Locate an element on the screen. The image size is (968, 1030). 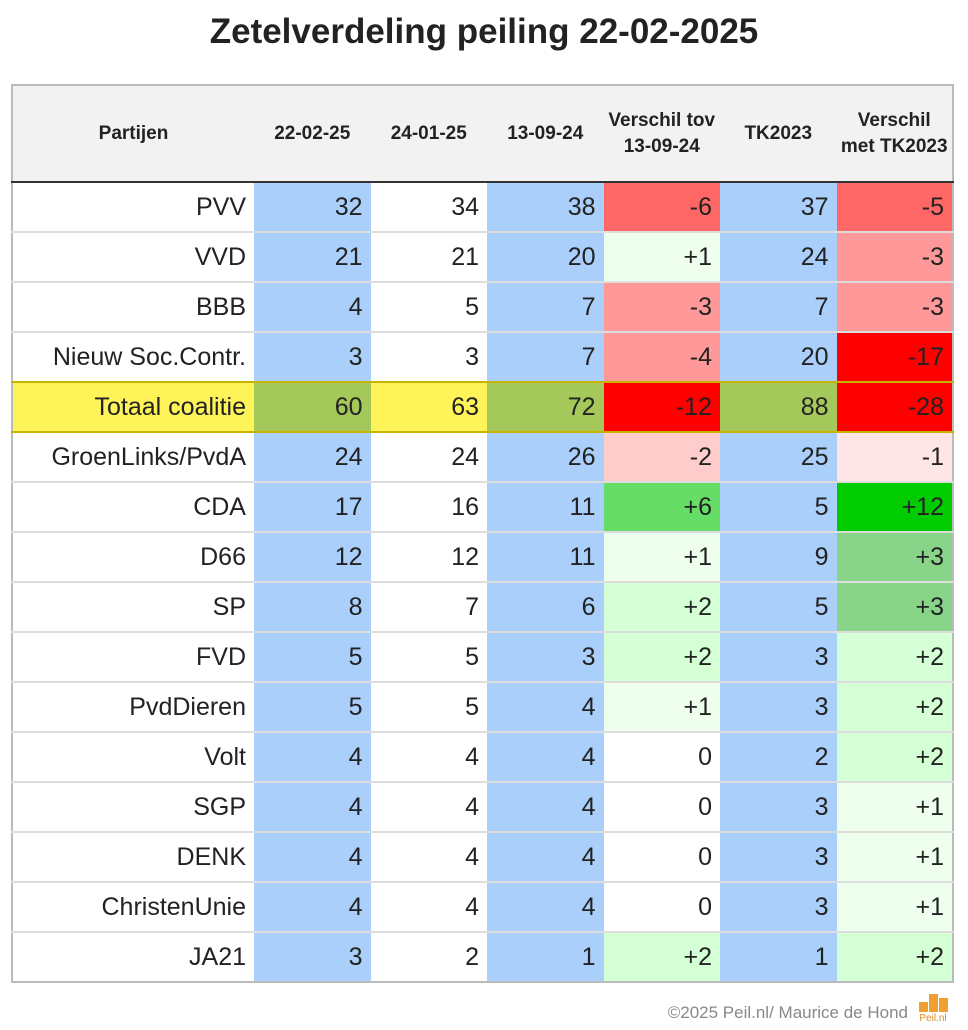
party-cell: FVD is located at coordinates (133, 656).